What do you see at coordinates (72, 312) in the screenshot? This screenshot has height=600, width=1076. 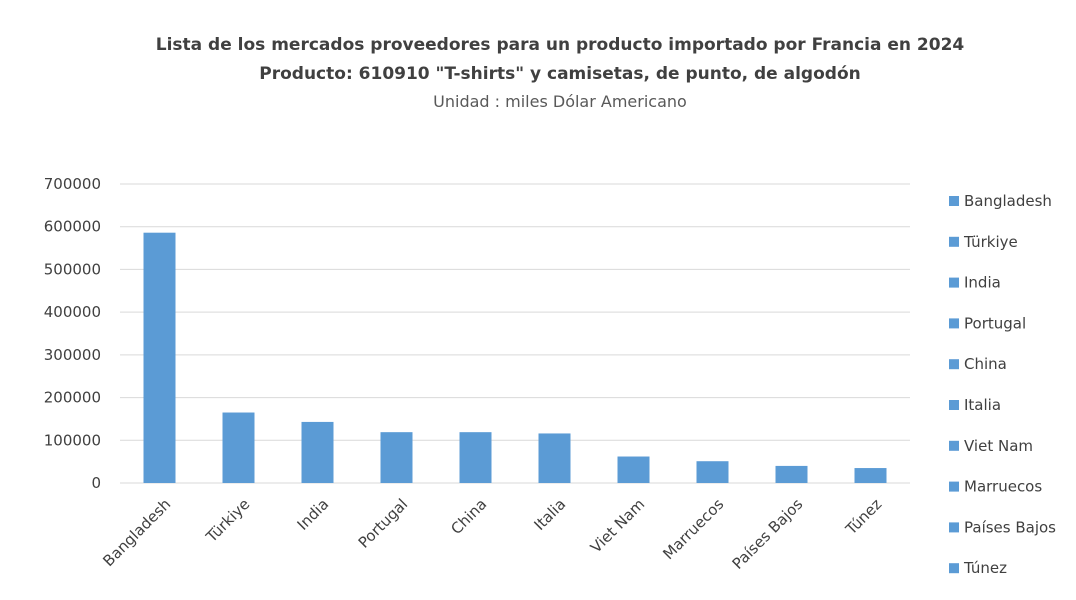 I see `y-tick-label: 400000` at bounding box center [72, 312].